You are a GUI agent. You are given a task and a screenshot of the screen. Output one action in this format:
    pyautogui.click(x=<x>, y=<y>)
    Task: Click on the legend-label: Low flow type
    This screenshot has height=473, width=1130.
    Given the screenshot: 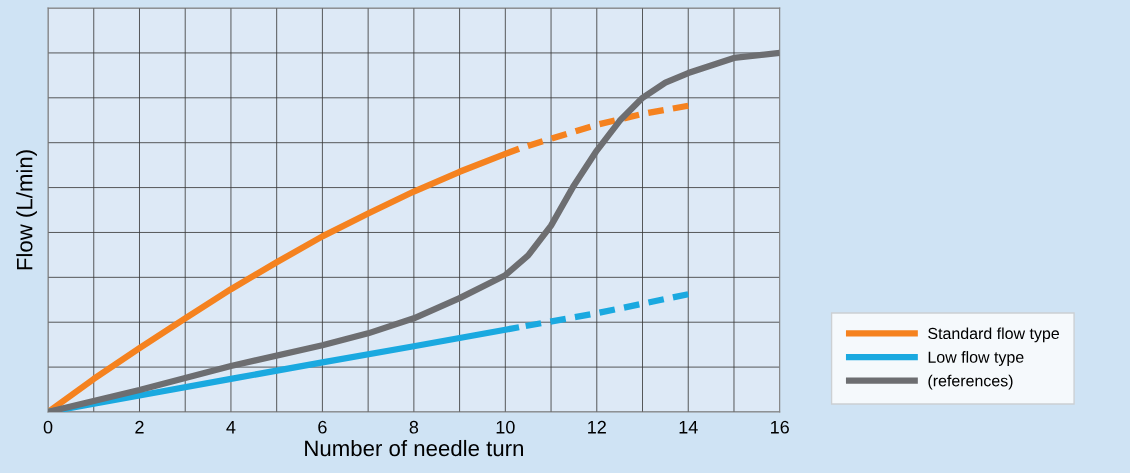 What is the action you would take?
    pyautogui.click(x=976, y=358)
    